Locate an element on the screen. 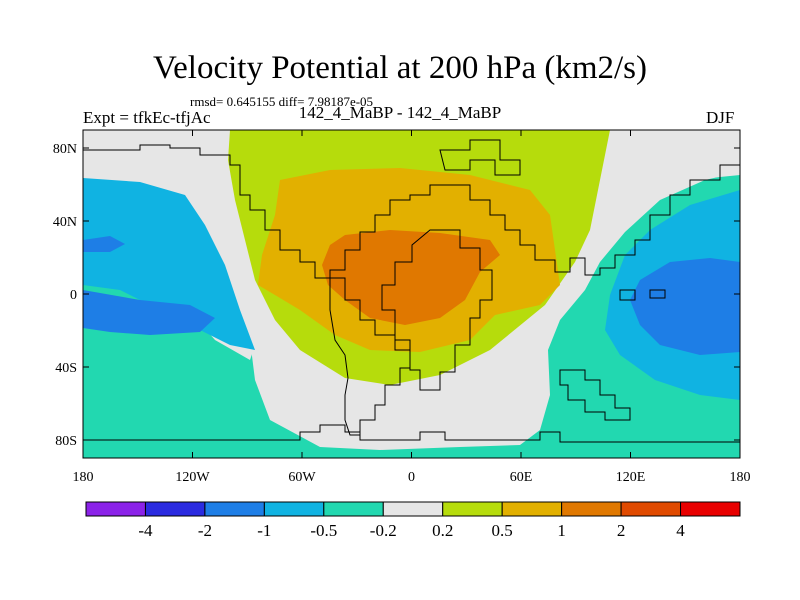 The width and height of the screenshot is (800, 600). lon-tick-label: 0 is located at coordinates (411, 477).